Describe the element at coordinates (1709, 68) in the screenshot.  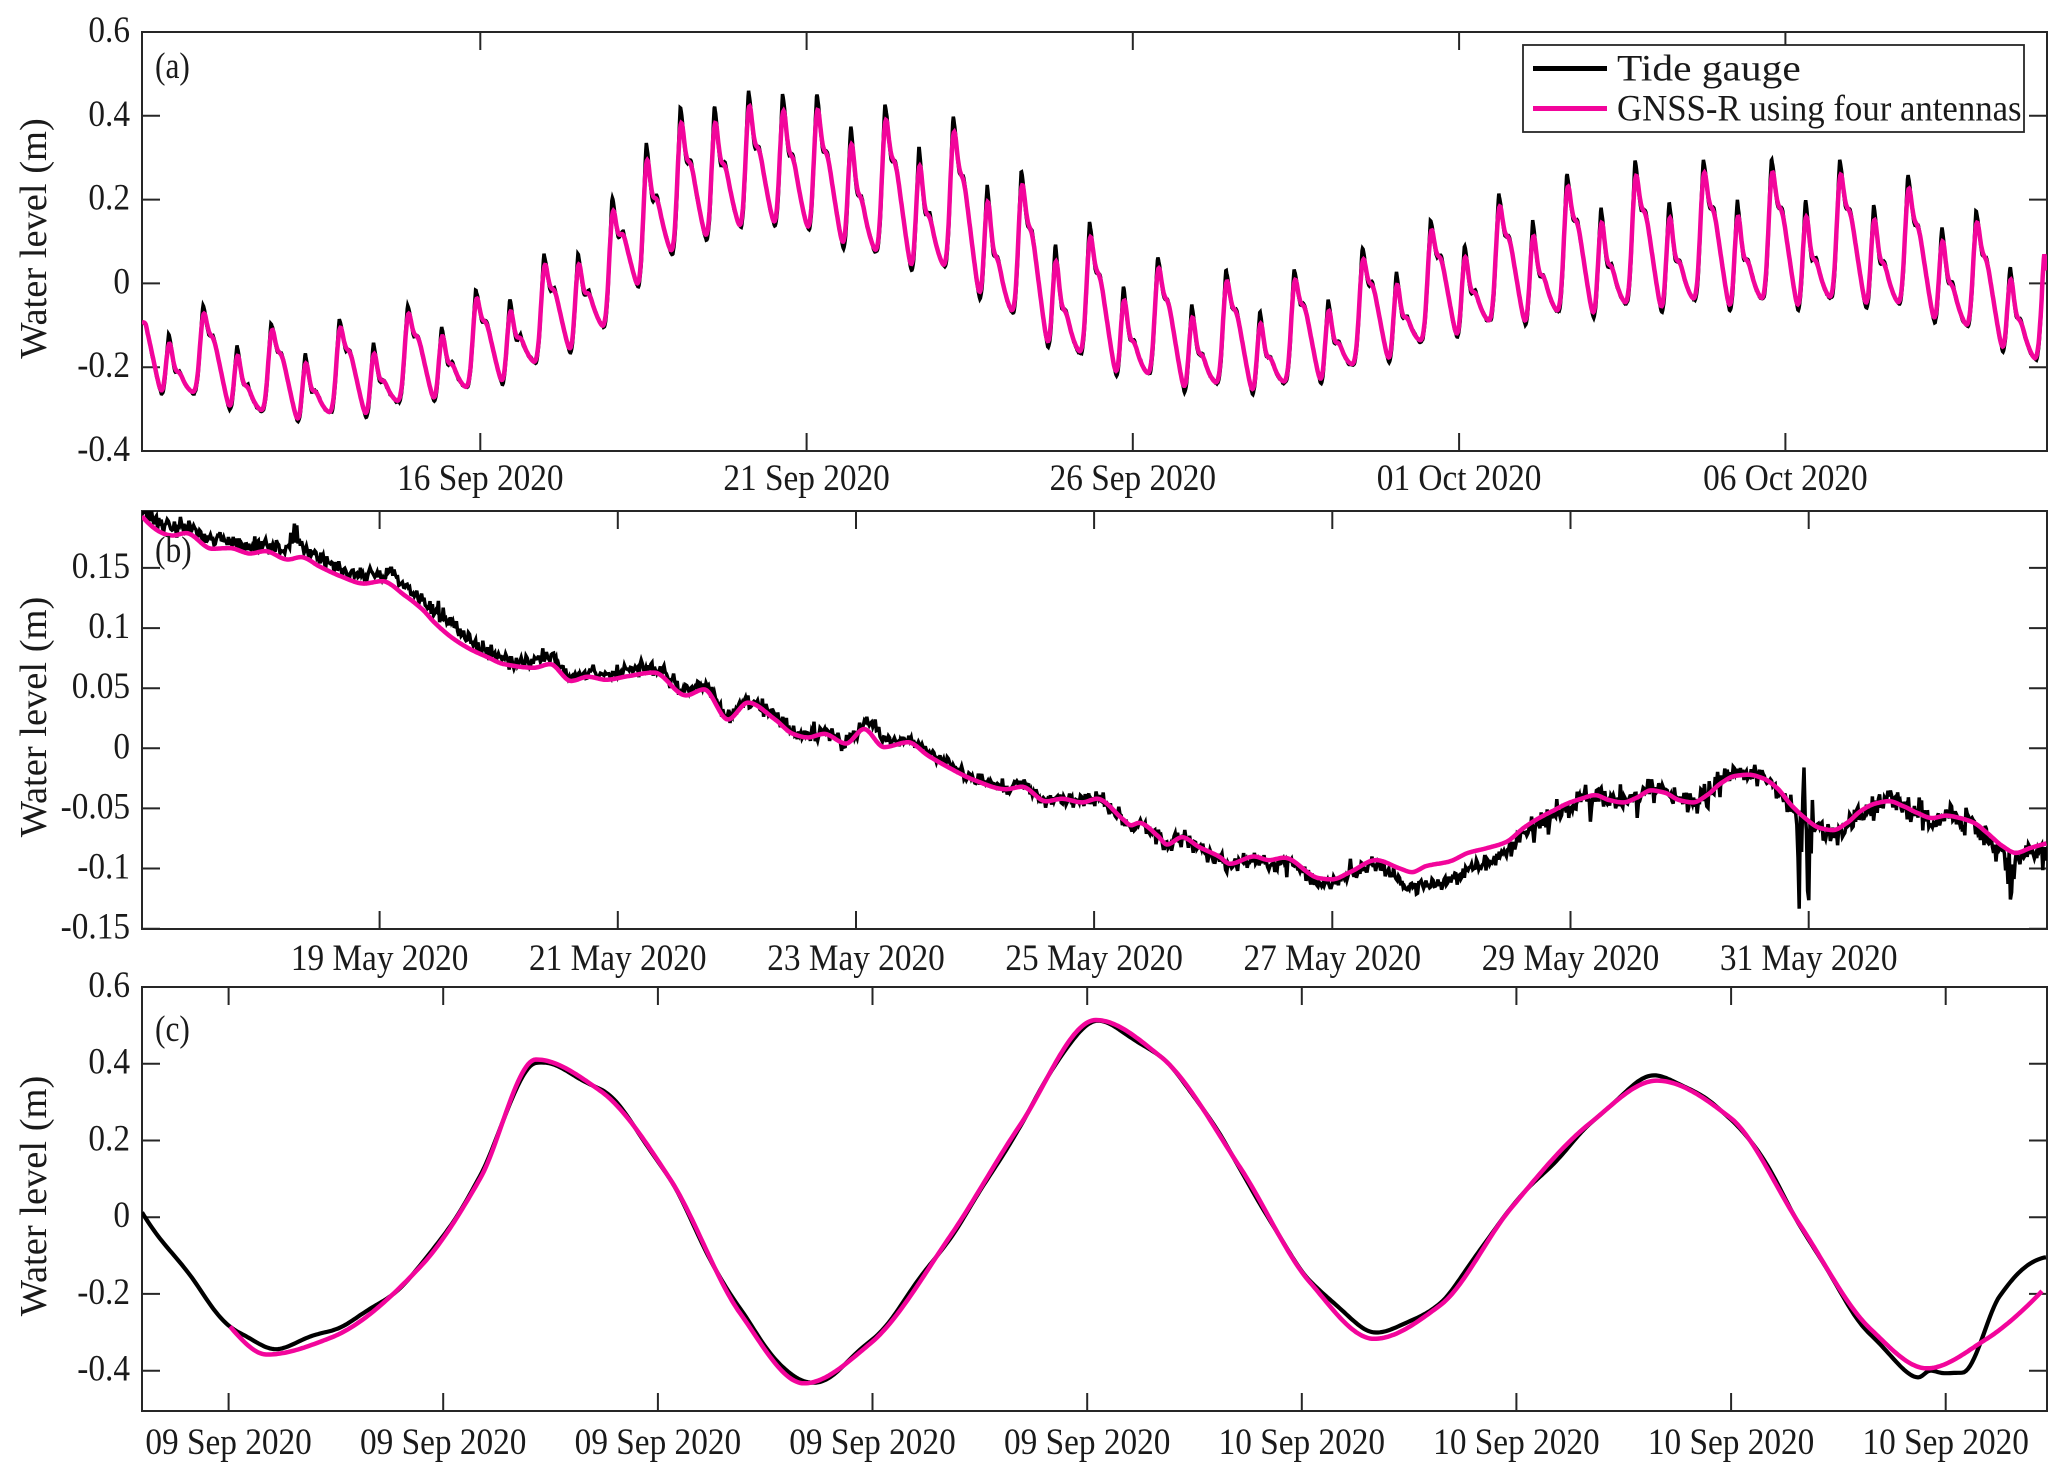
I see `svg-text: Tide gauge` at that location.